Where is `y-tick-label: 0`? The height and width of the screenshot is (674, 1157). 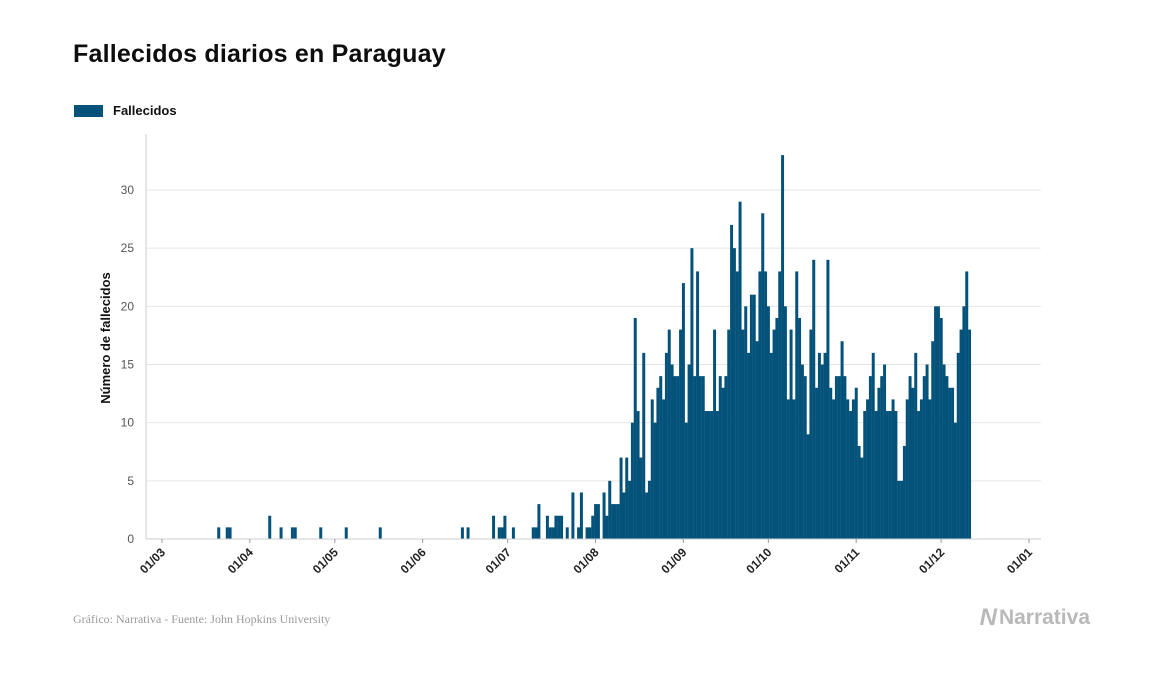
y-tick-label: 0 is located at coordinates (130, 539).